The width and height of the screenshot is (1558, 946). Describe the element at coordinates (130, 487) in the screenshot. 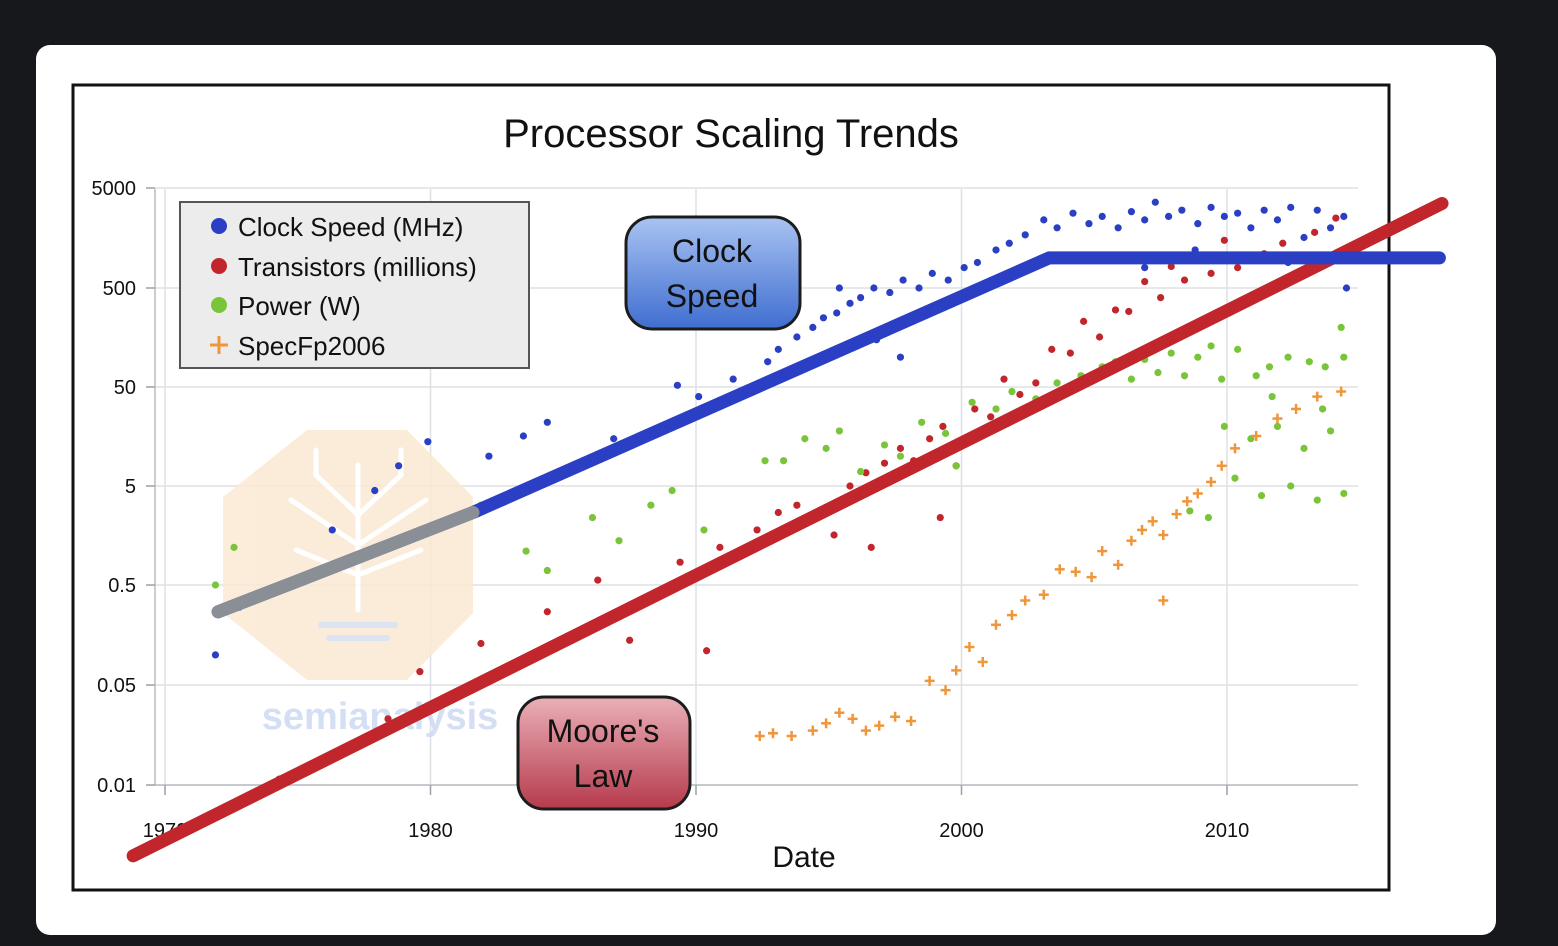

I see `y-tick-label: 5` at that location.